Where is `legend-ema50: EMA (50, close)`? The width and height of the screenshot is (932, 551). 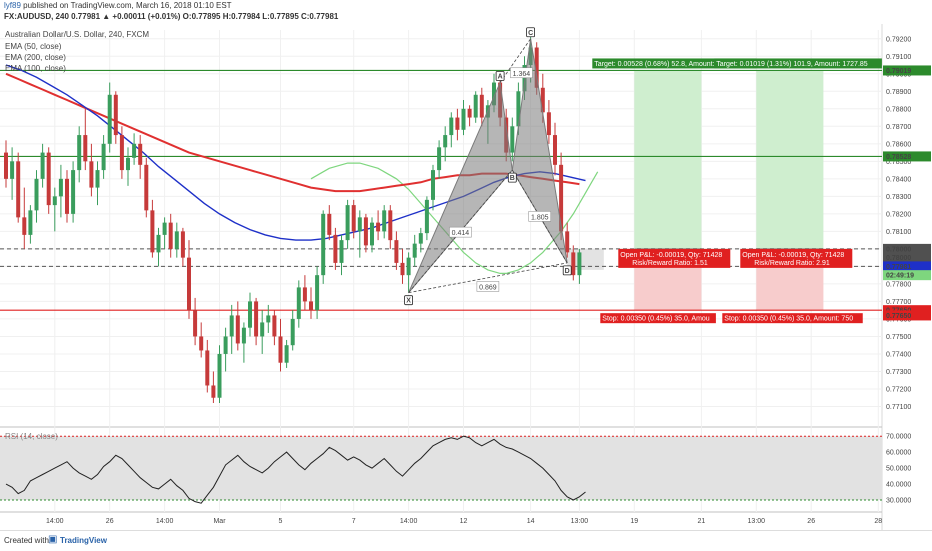
legend-ema50: EMA (50, close) is located at coordinates (33, 46).